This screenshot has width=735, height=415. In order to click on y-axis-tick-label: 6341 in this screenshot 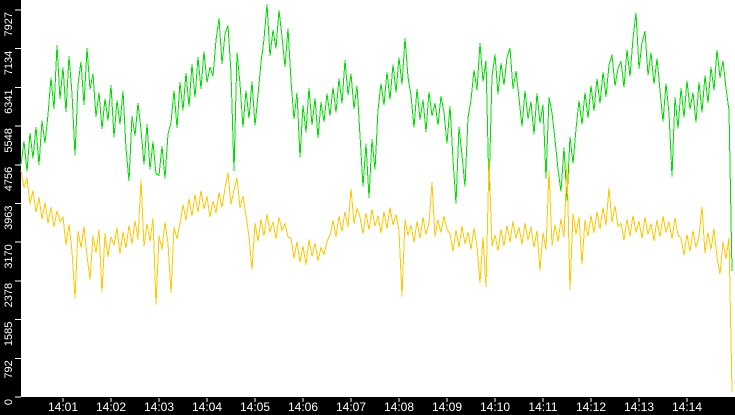, I will do `click(9, 101)`.